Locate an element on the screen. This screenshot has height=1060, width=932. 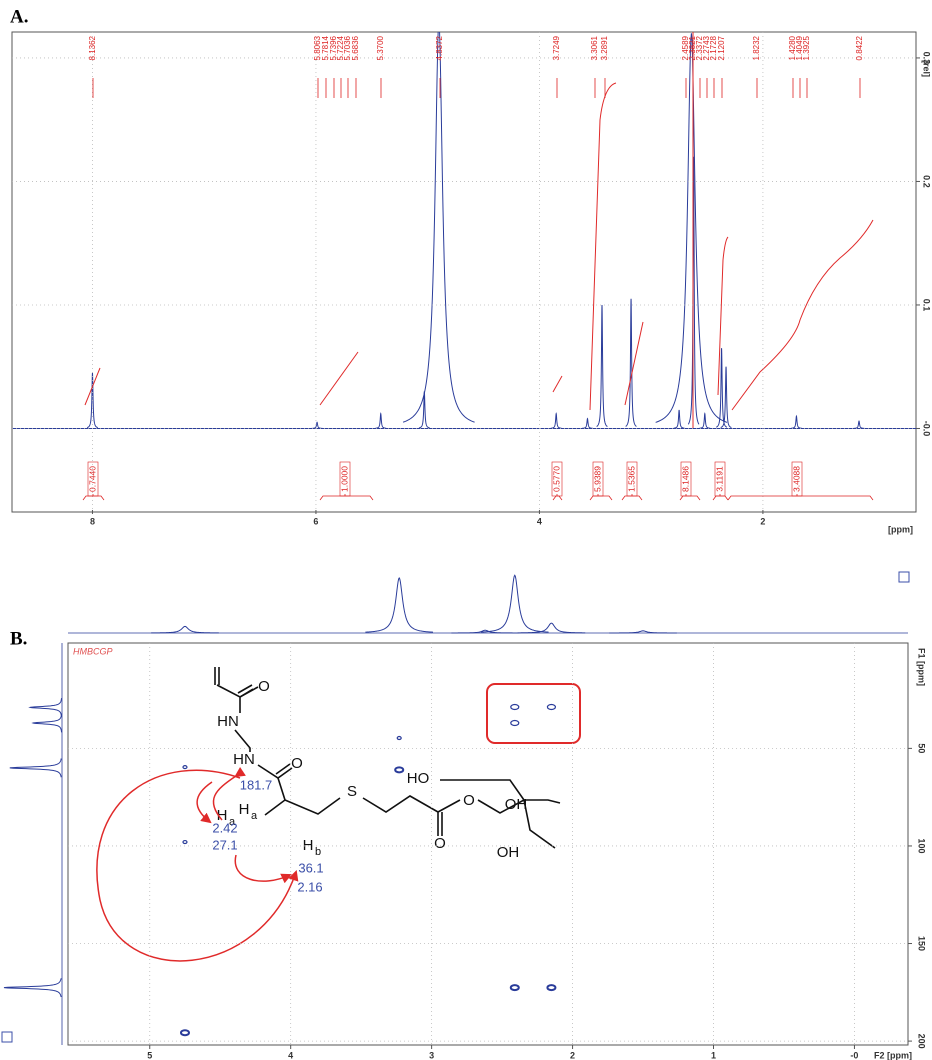
integral-label: 1.0000 is located at coordinates (344, 479).